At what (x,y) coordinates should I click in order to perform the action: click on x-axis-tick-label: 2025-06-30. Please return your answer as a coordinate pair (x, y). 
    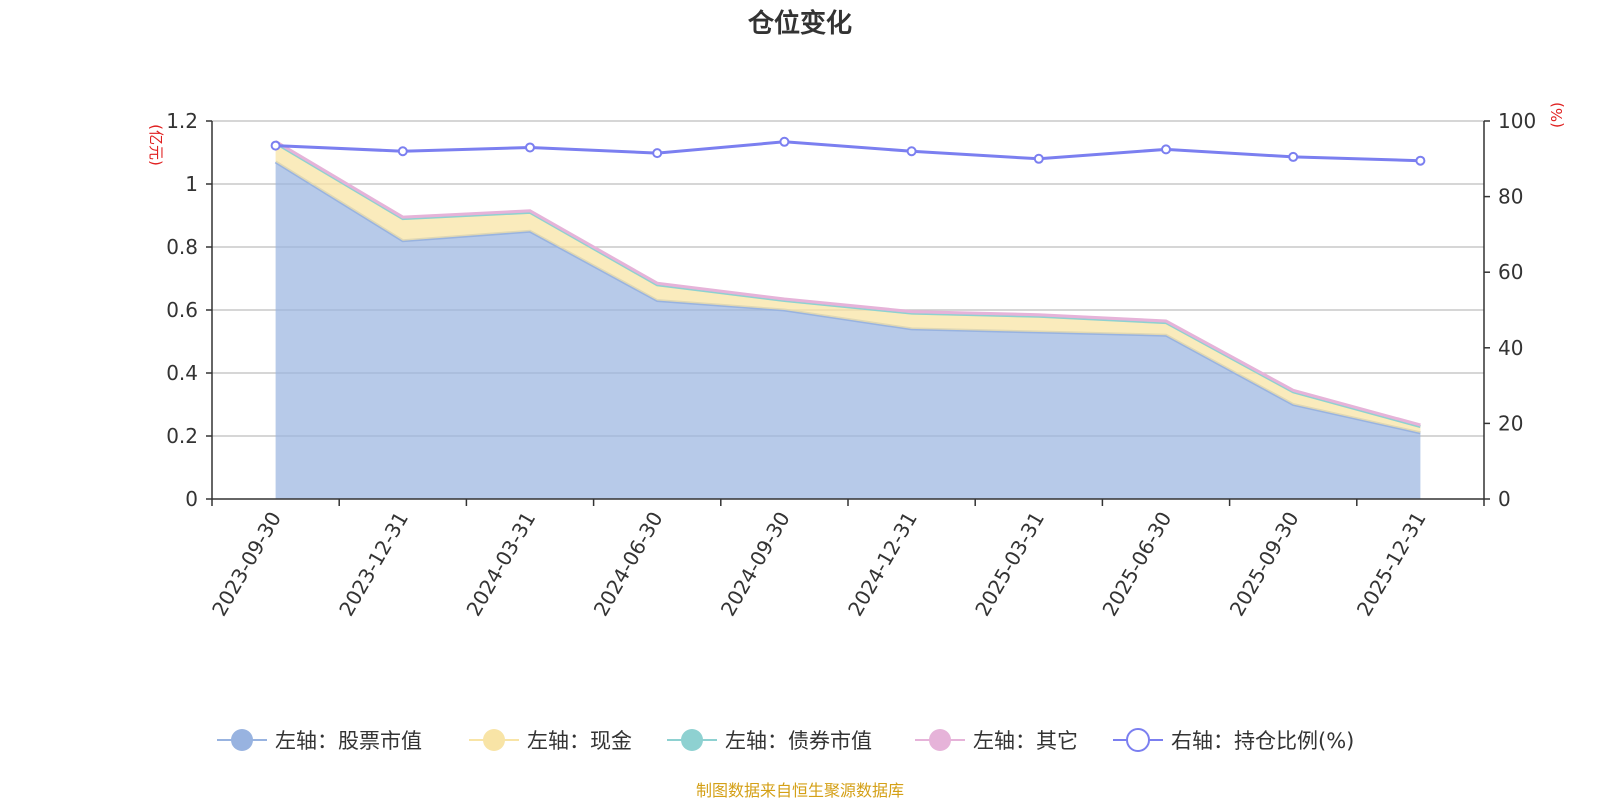
    Looking at the image, I should click on (1136, 564).